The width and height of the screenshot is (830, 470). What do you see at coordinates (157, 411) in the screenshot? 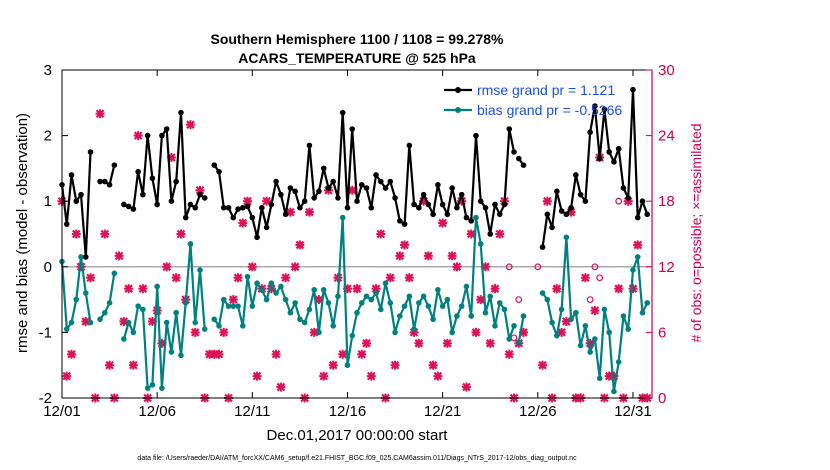
I see `x-tick-label: 12/06` at bounding box center [157, 411].